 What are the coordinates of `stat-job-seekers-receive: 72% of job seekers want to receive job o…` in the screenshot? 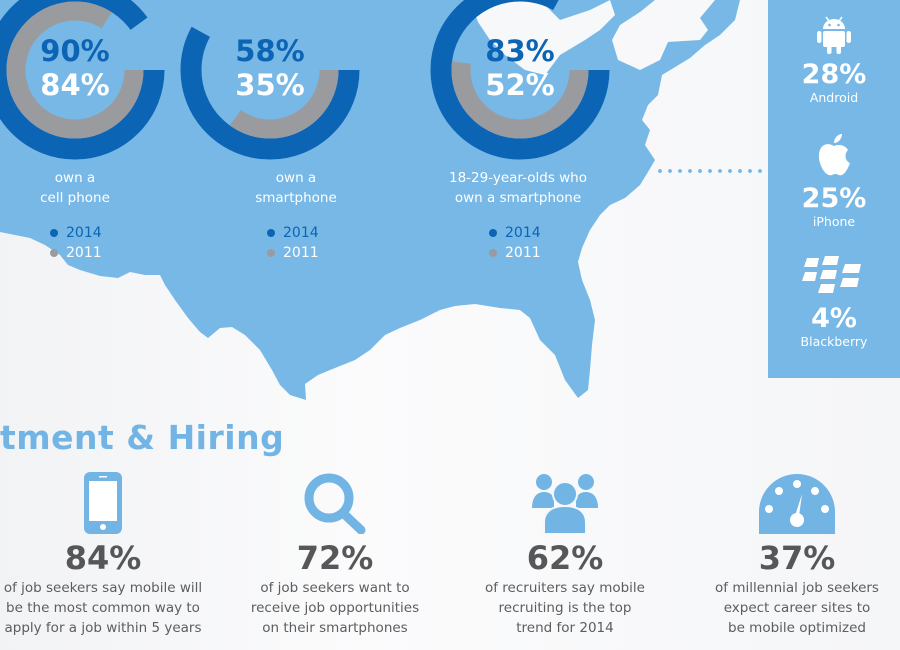 It's located at (335, 553).